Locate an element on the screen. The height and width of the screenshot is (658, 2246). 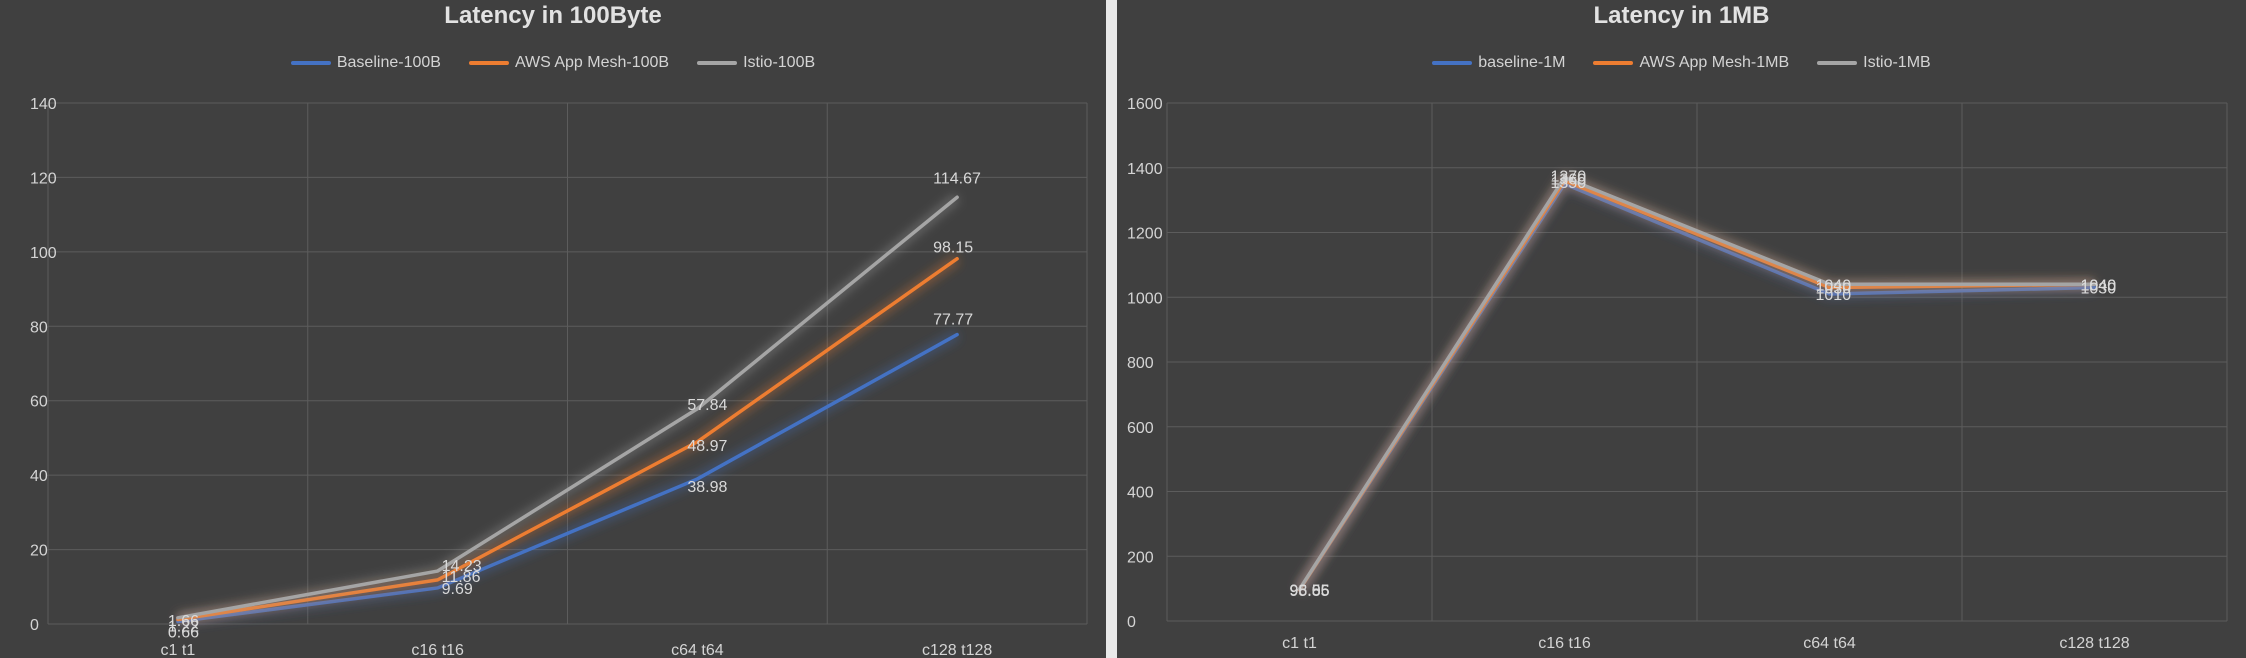
data-label: 98.06 is located at coordinates (1310, 590).